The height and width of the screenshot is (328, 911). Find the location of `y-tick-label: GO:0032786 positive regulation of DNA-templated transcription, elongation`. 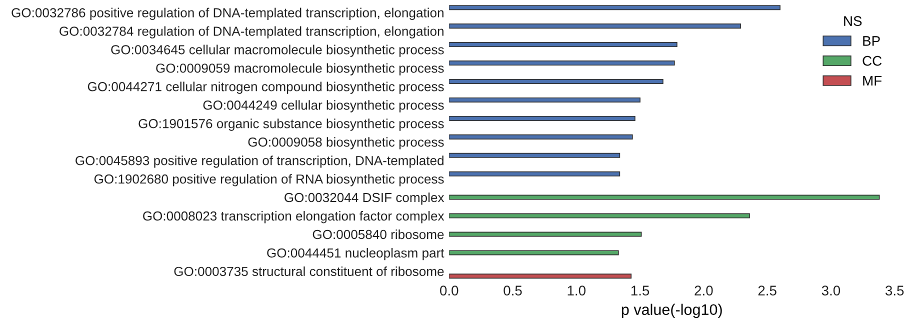

y-tick-label: GO:0032786 positive regulation of DNA-templated transcription, elongation is located at coordinates (228, 14).